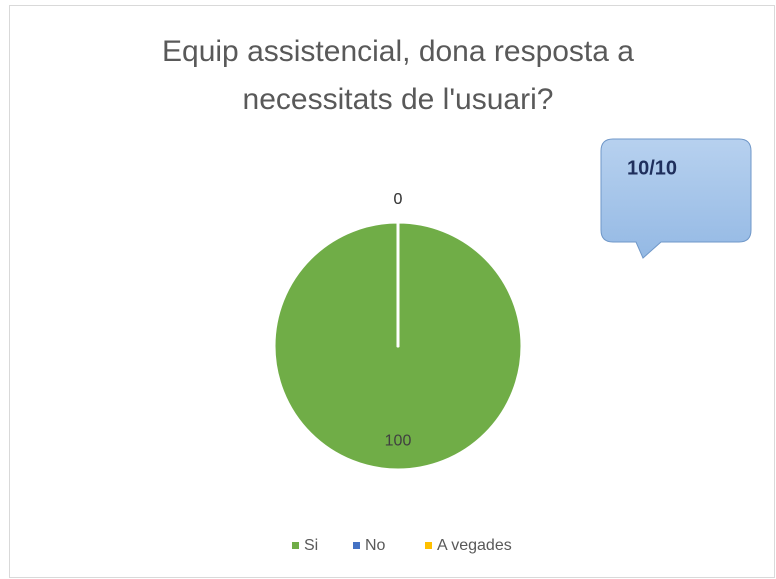  What do you see at coordinates (402, 545) in the screenshot?
I see `legend: Si No A vegades` at bounding box center [402, 545].